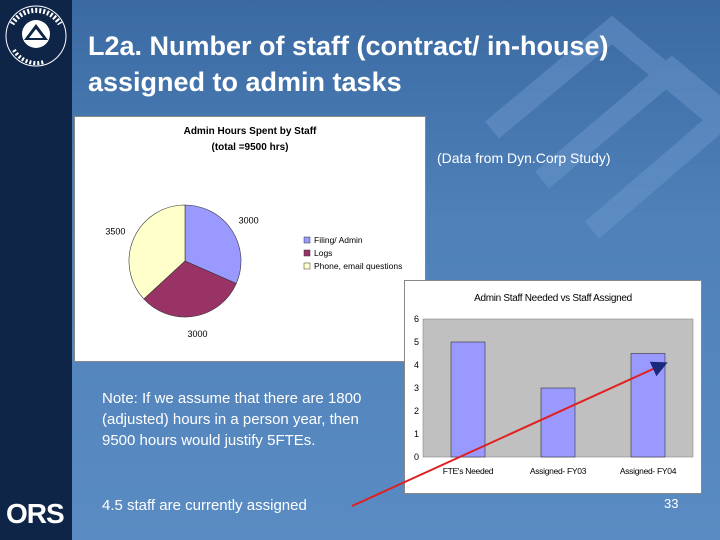 The width and height of the screenshot is (720, 540). Describe the element at coordinates (358, 266) in the screenshot. I see `legend-label: Phone, email questions` at that location.